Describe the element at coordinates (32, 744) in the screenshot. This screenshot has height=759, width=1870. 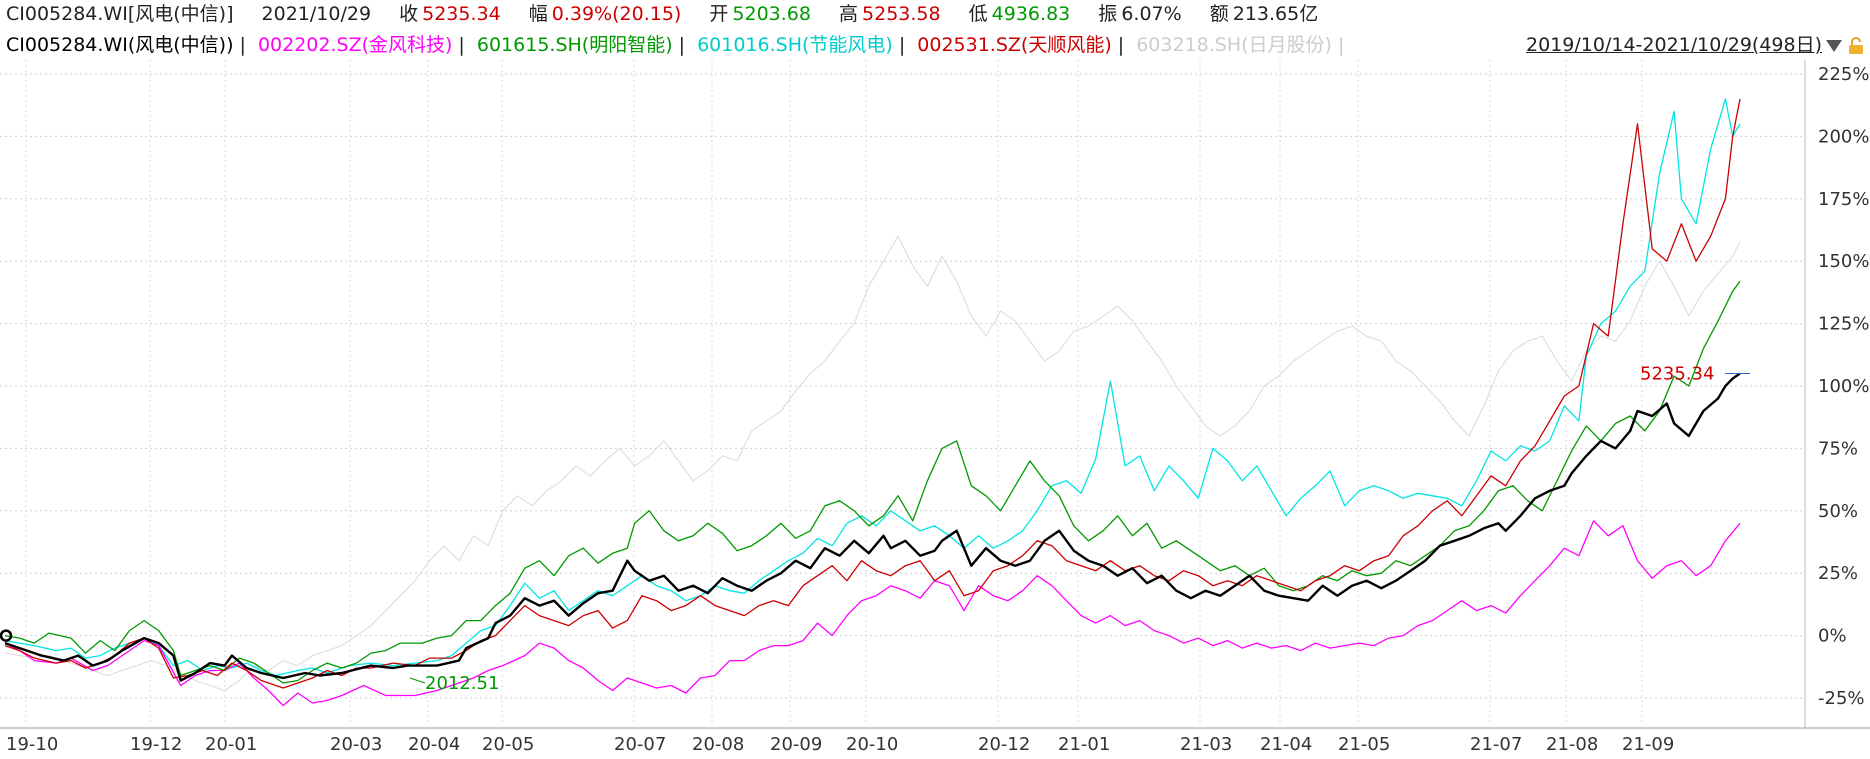
I see `x-tick-label: 19-10` at that location.